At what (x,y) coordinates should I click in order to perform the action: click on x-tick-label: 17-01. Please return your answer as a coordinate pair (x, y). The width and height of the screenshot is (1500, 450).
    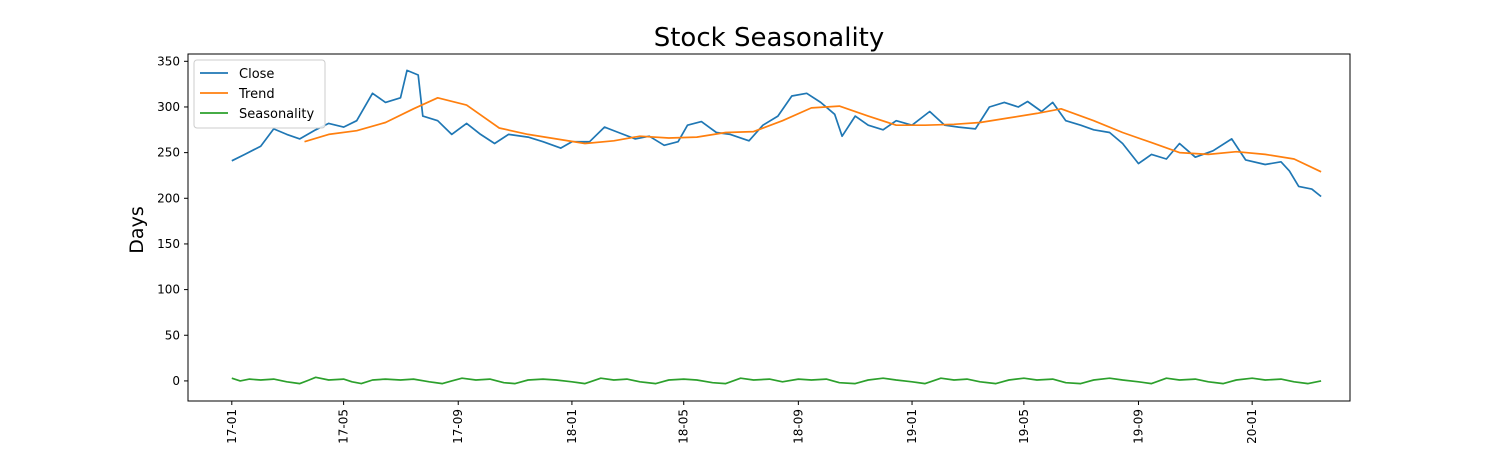
    Looking at the image, I should click on (232, 426).